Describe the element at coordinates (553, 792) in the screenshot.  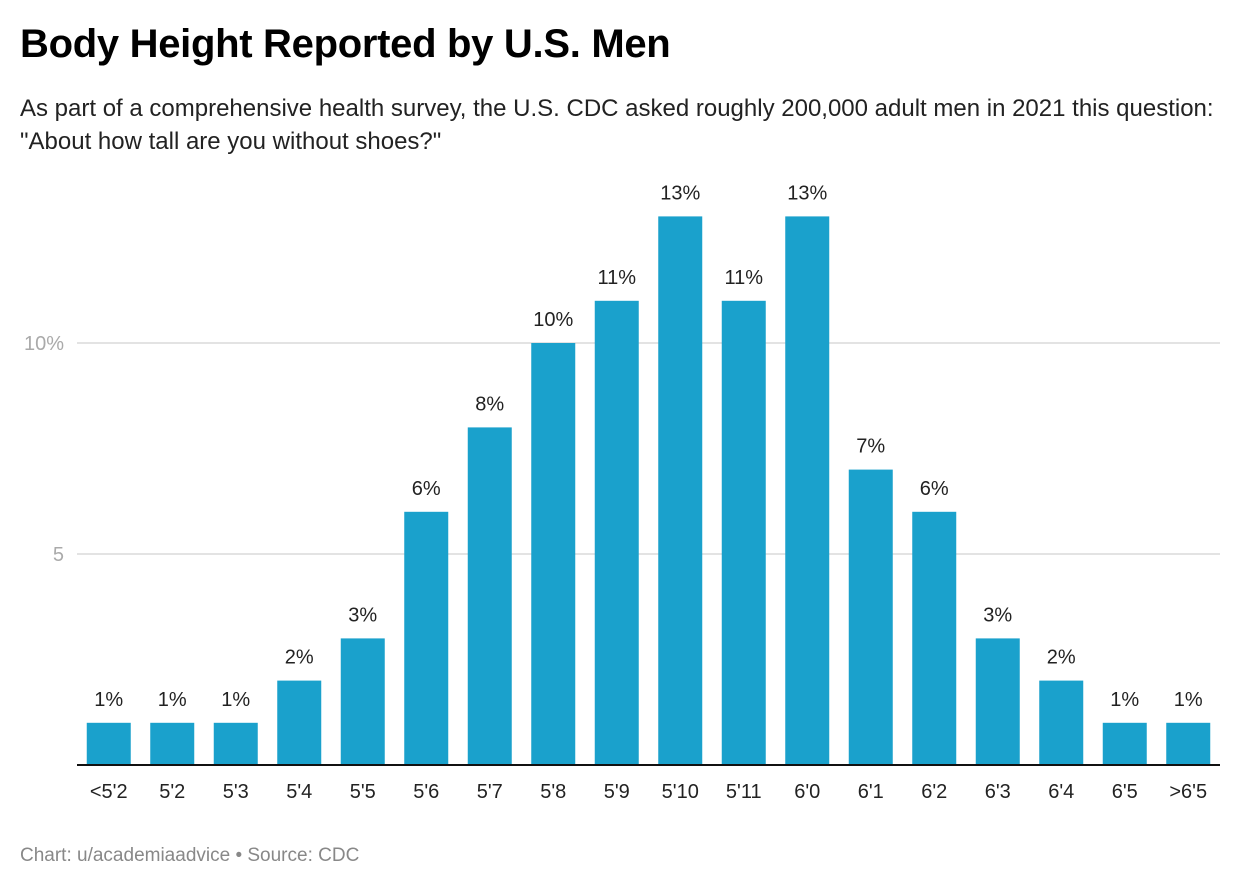
I see `x-tick-label: 5'8` at that location.